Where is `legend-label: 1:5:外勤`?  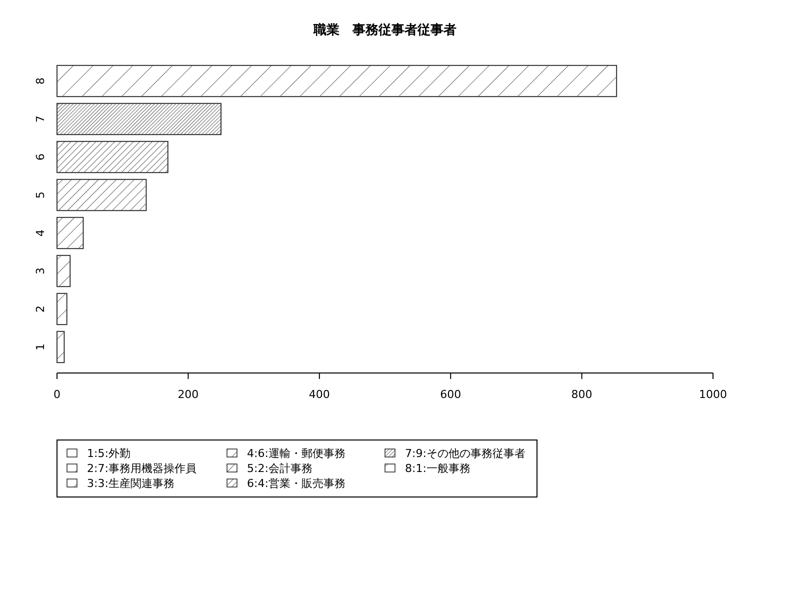
legend-label: 1:5:外勤 is located at coordinates (108, 453).